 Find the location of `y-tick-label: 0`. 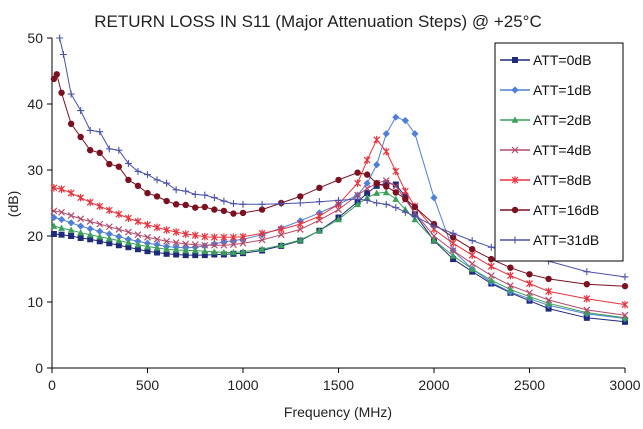

y-tick-label: 0 is located at coordinates (39, 368).